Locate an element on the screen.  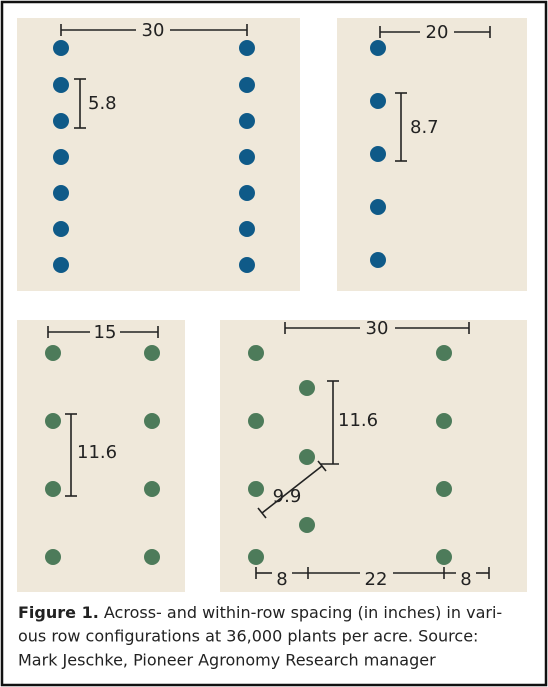
across-label: 15 is located at coordinates (105, 332).